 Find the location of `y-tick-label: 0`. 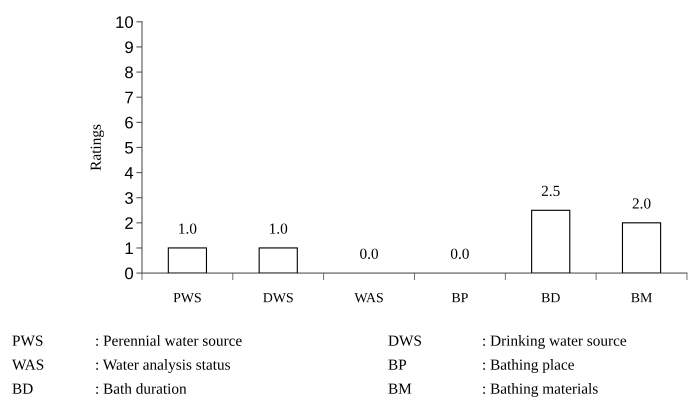

y-tick-label: 0 is located at coordinates (129, 274).